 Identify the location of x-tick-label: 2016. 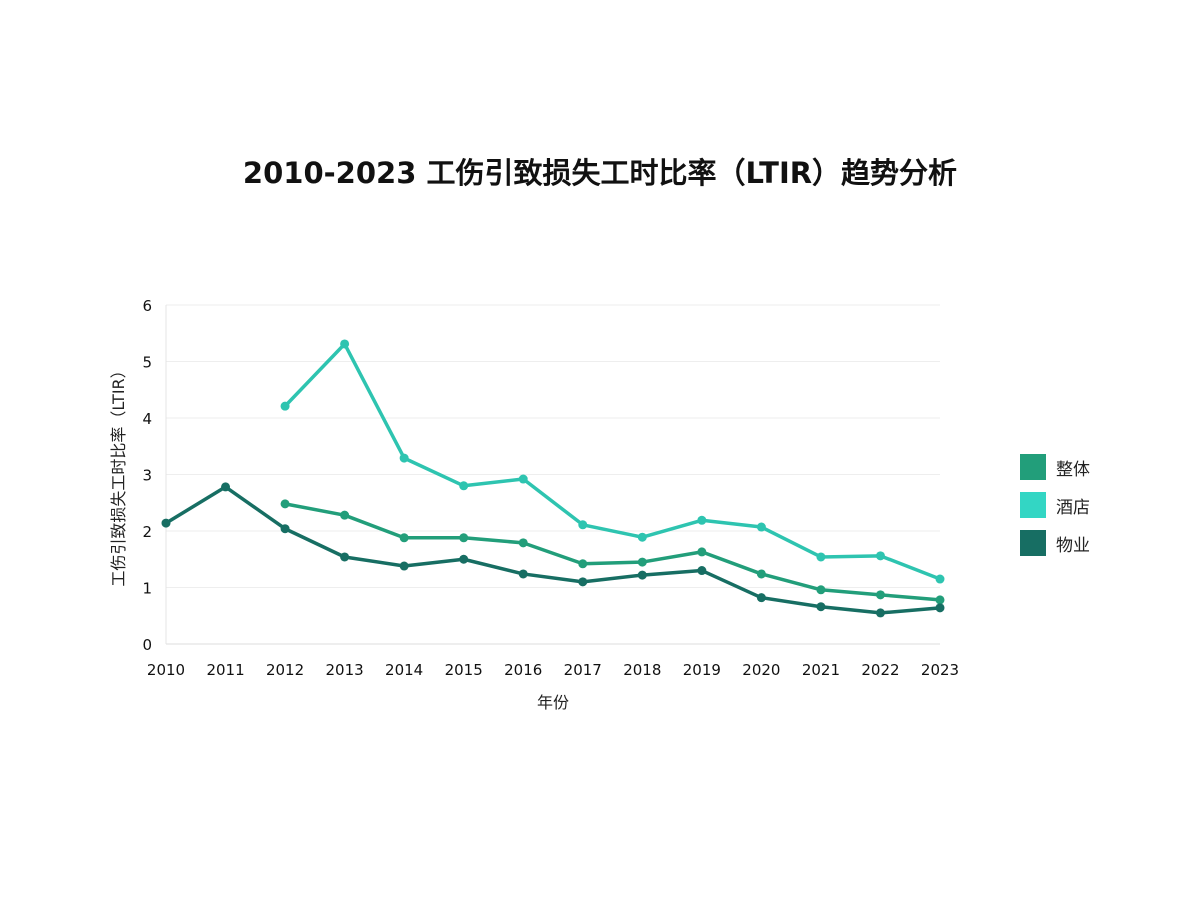
(523, 670).